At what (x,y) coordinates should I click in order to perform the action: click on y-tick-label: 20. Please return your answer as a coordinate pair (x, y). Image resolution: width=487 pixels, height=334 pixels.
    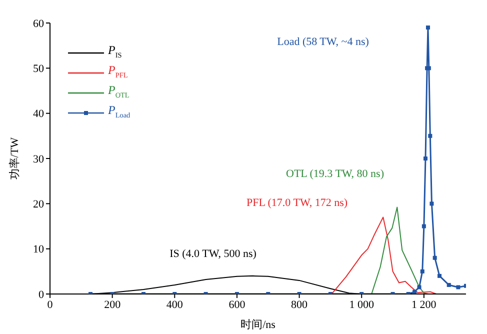
    Looking at the image, I should click on (38, 204).